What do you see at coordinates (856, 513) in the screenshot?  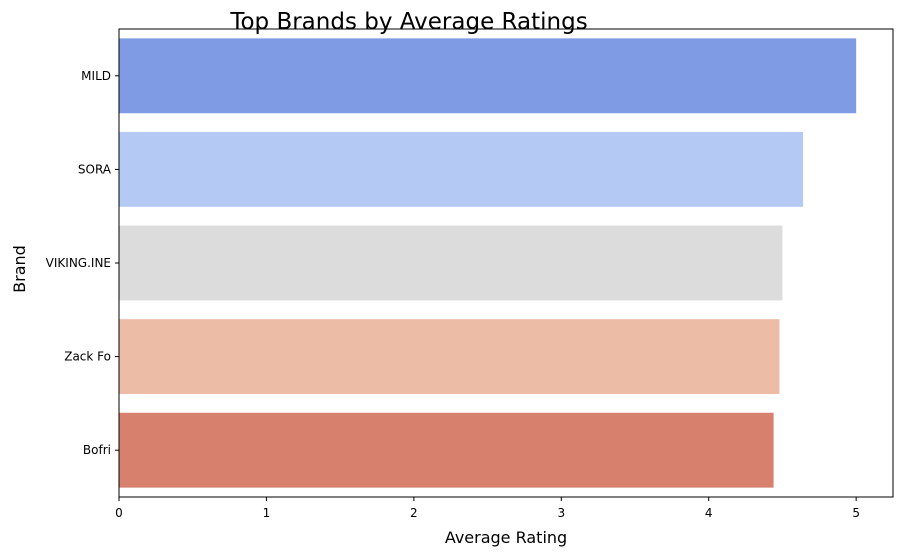 I see `x-tick-label: 5` at bounding box center [856, 513].